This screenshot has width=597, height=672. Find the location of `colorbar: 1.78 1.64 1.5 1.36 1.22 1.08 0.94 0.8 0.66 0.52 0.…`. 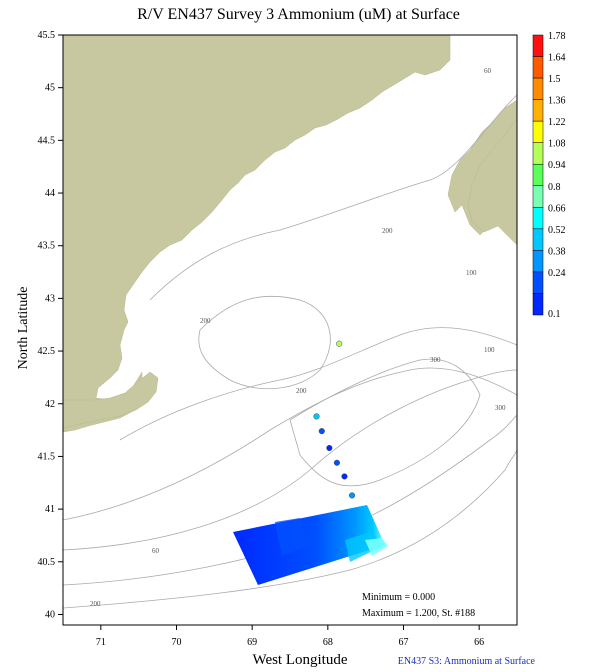

colorbar: 1.78 1.64 1.5 1.36 1.22 1.08 0.94 0.8 0.66 0.52 0.… is located at coordinates (549, 175).